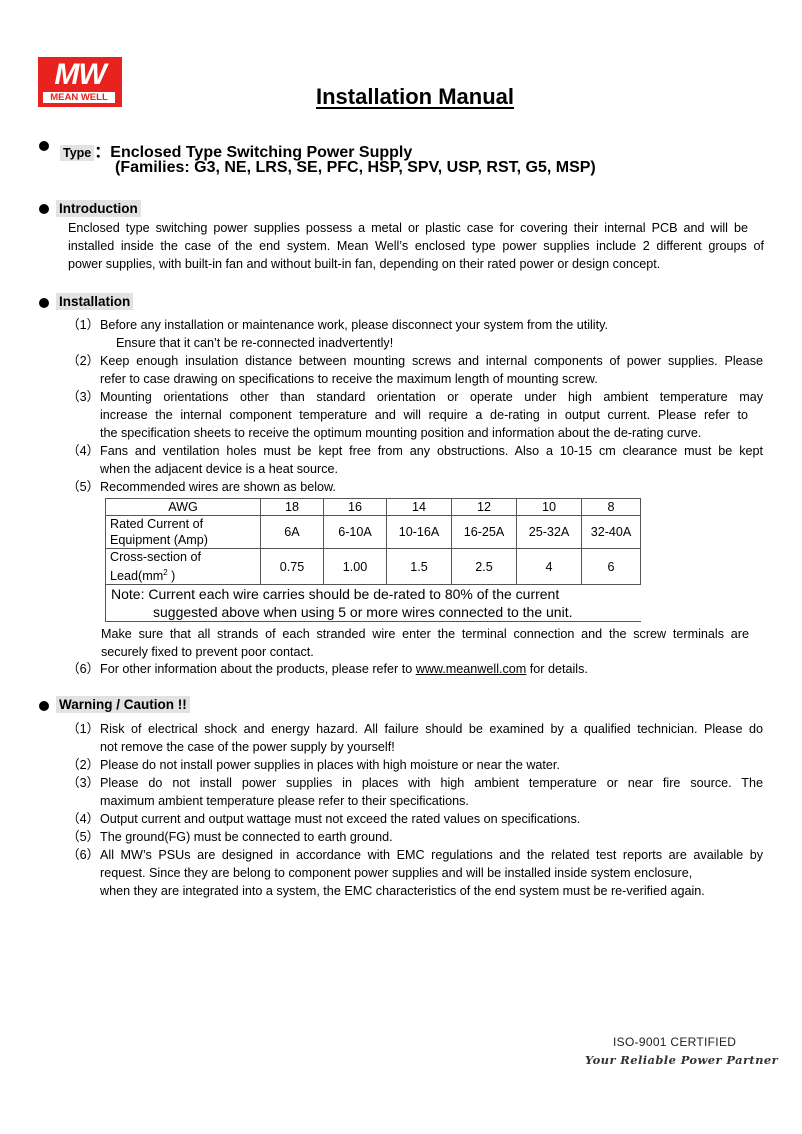  I want to click on cell-text: ), so click(171, 576).